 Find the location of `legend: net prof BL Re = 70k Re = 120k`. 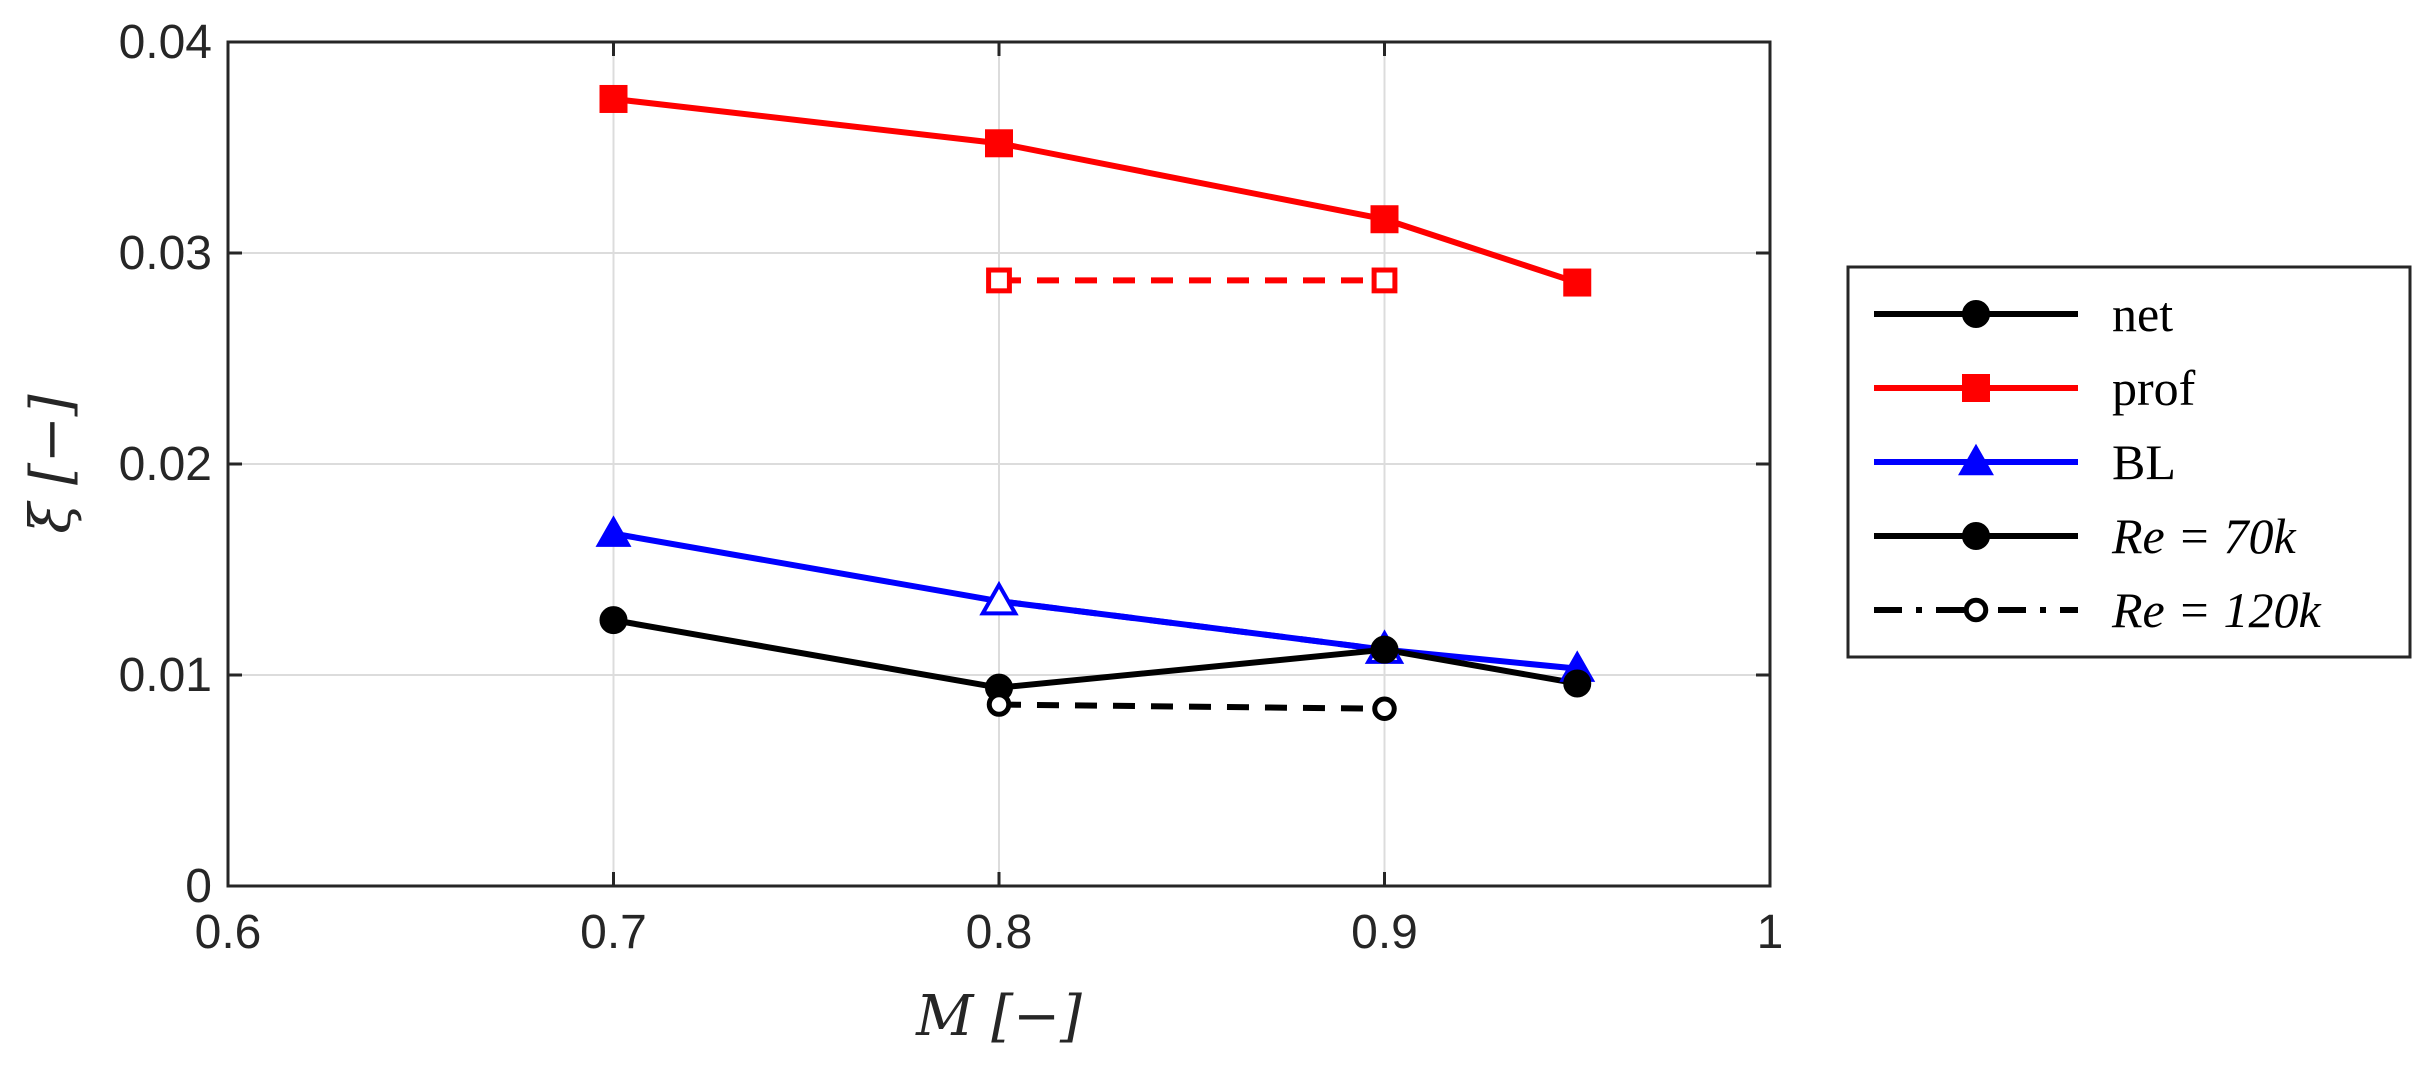

legend: net prof BL Re = 70k Re = 120k is located at coordinates (2129, 462).